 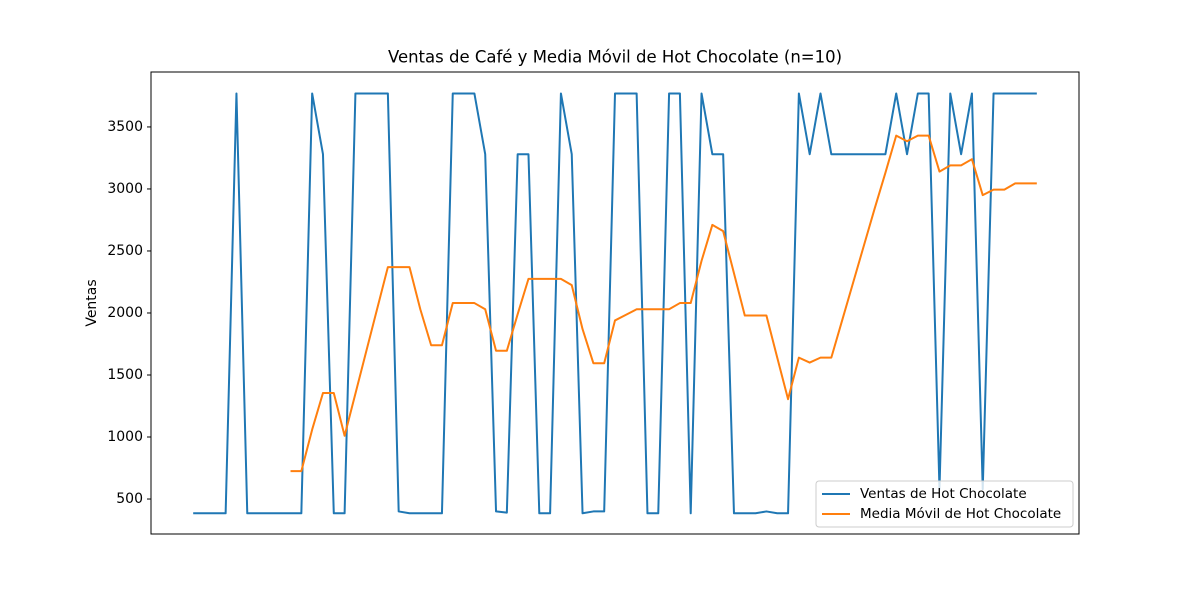 What do you see at coordinates (944, 504) in the screenshot?
I see `legend-box` at bounding box center [944, 504].